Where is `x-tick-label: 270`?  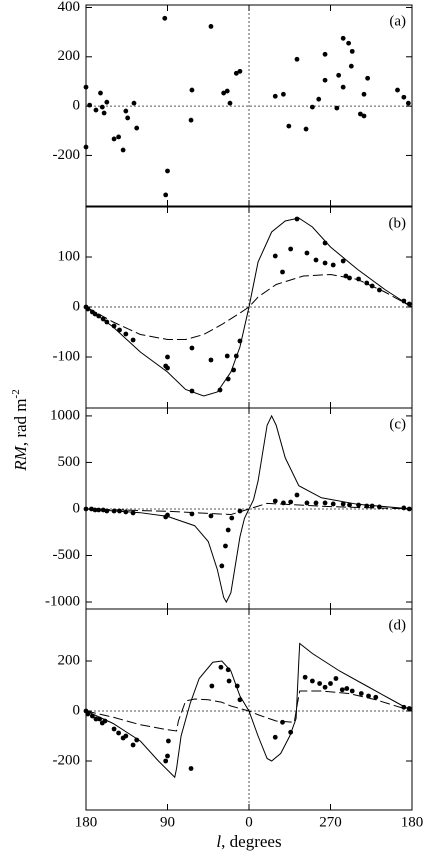 x-tick-label: 270 is located at coordinates (330, 822).